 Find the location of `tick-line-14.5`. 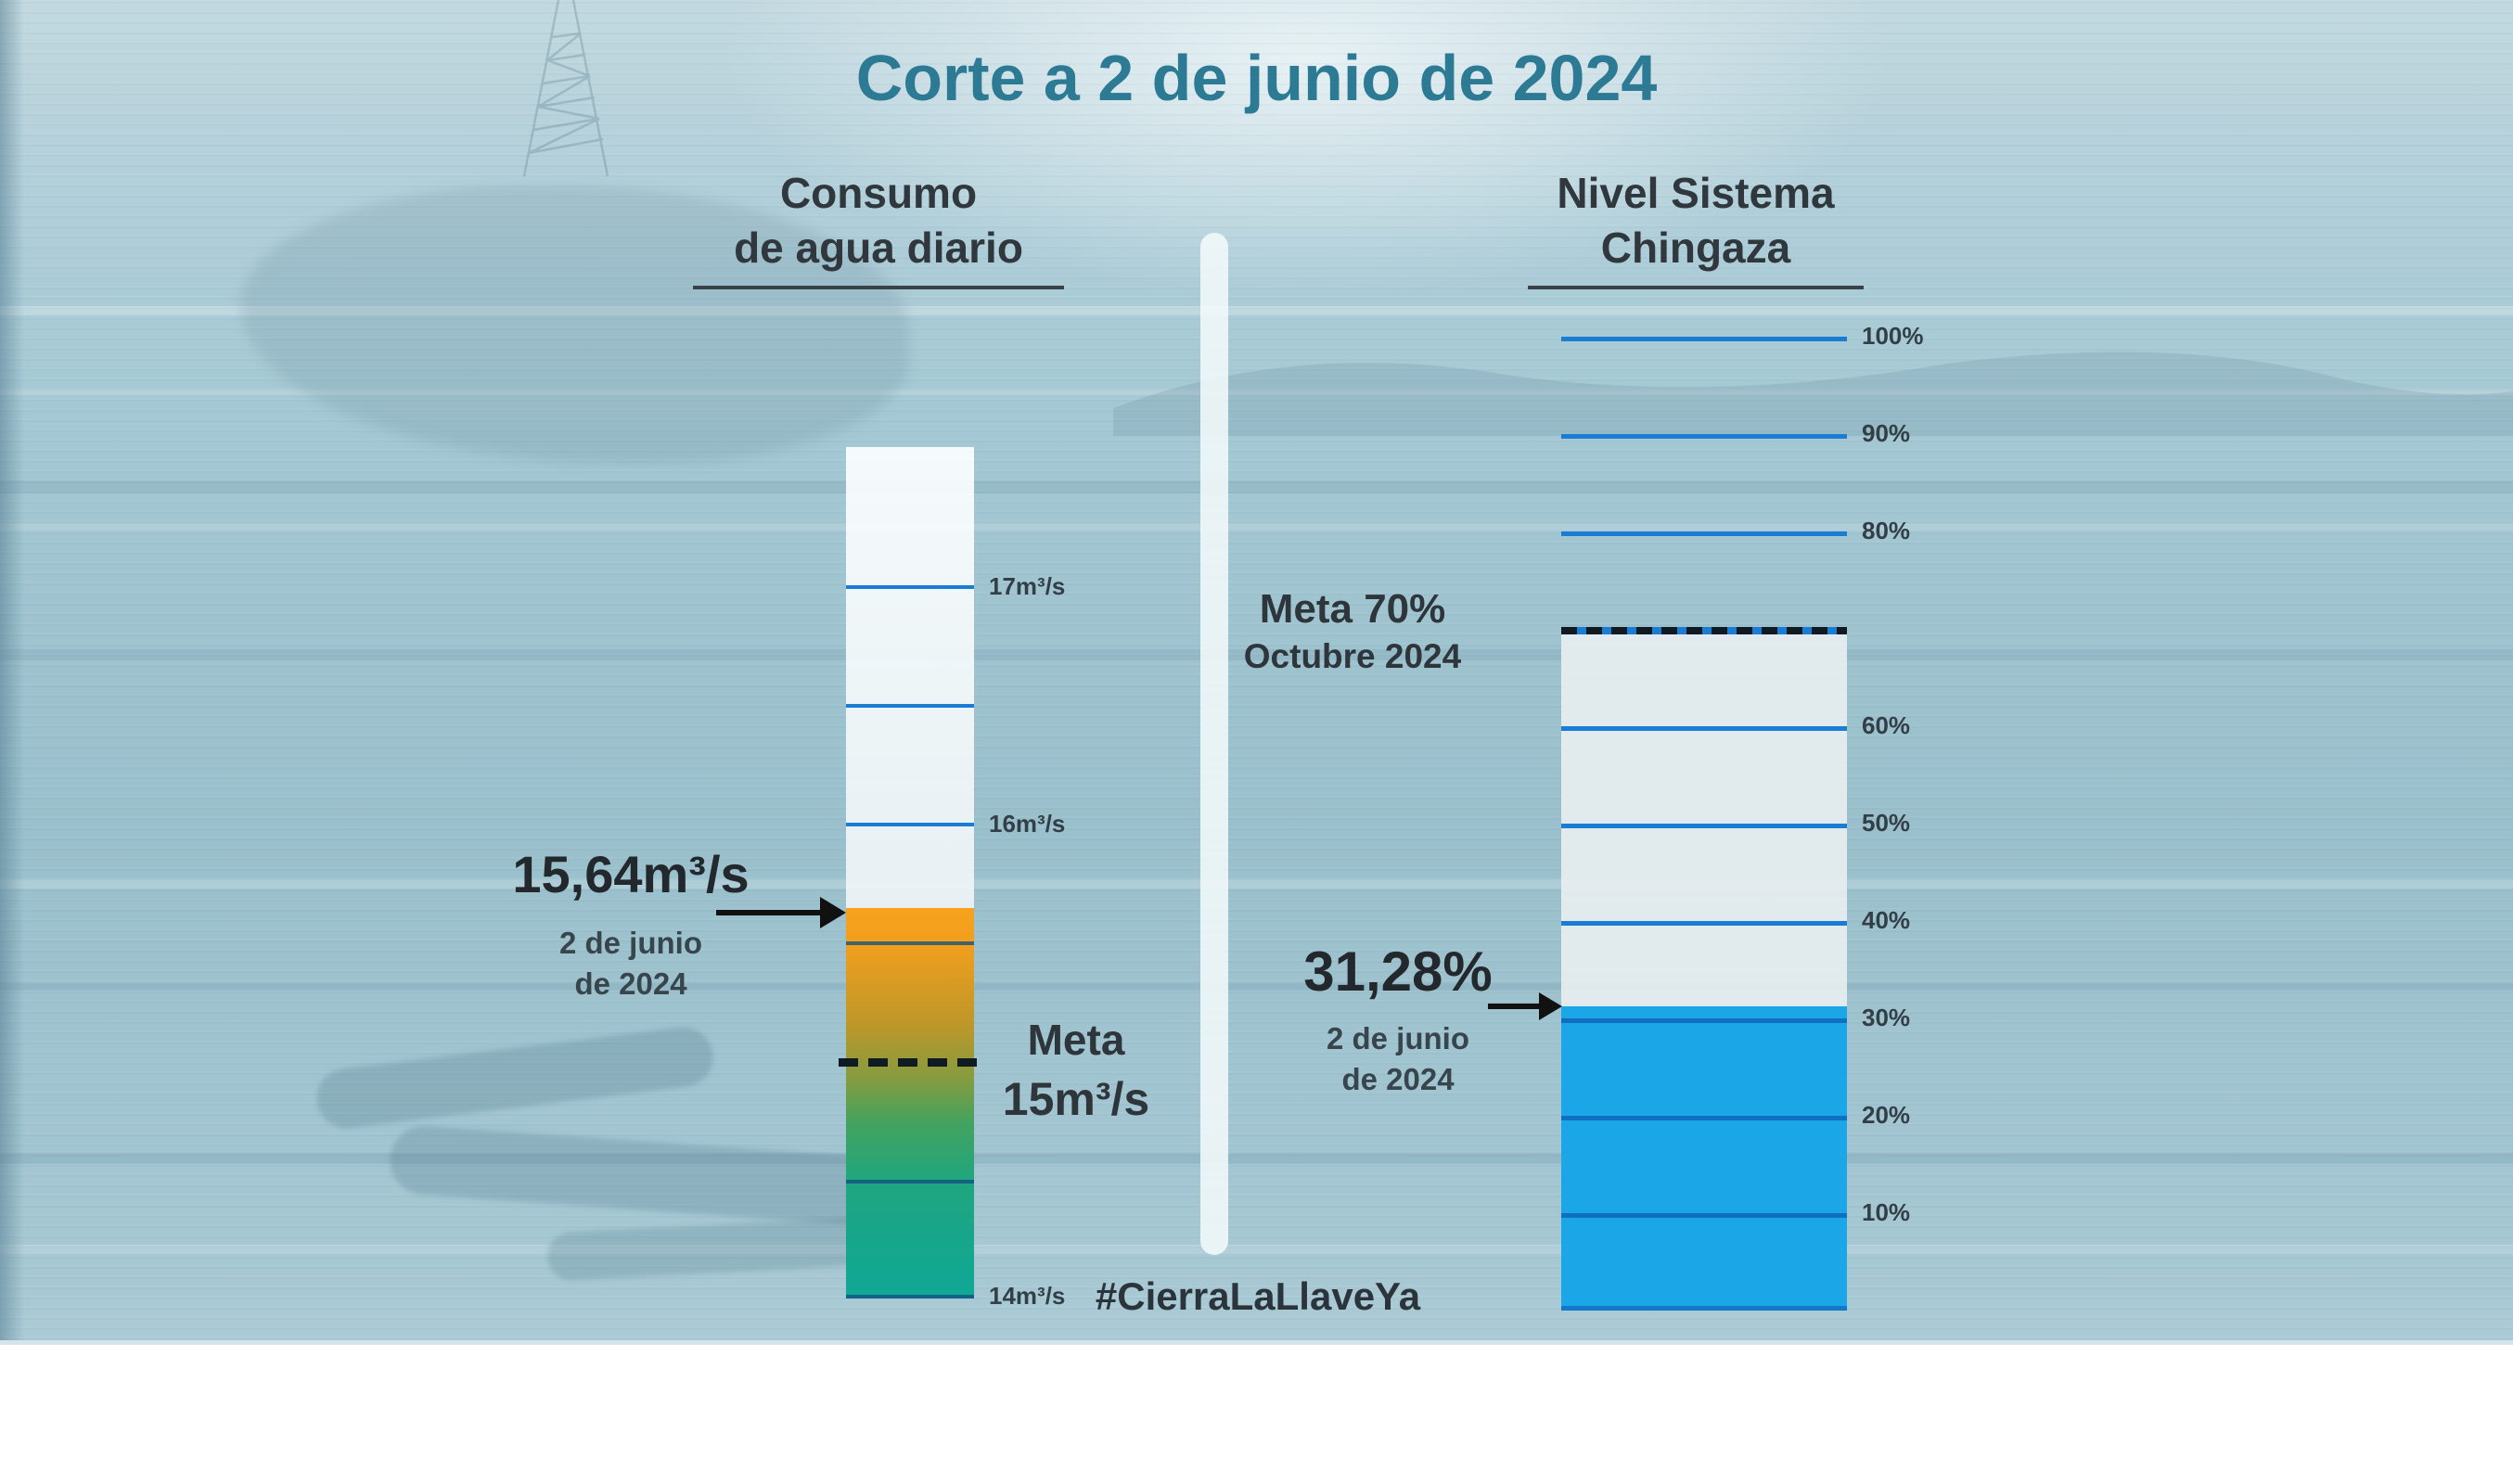

tick-line-14.5 is located at coordinates (910, 1181).